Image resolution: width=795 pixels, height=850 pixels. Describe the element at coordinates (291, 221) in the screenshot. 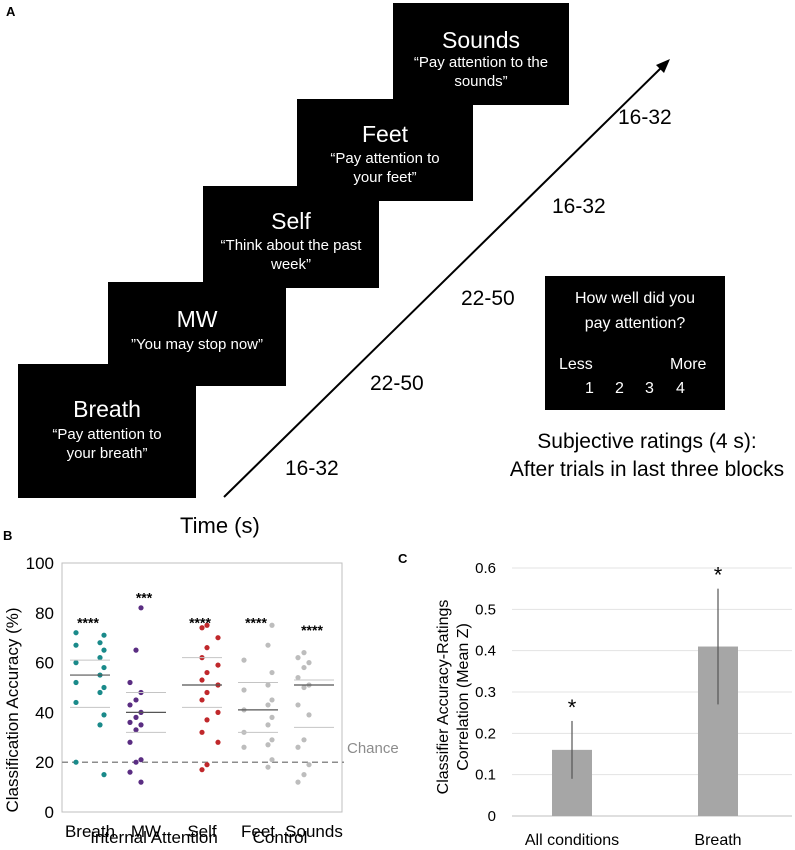

I see `block-title-self: Self` at that location.